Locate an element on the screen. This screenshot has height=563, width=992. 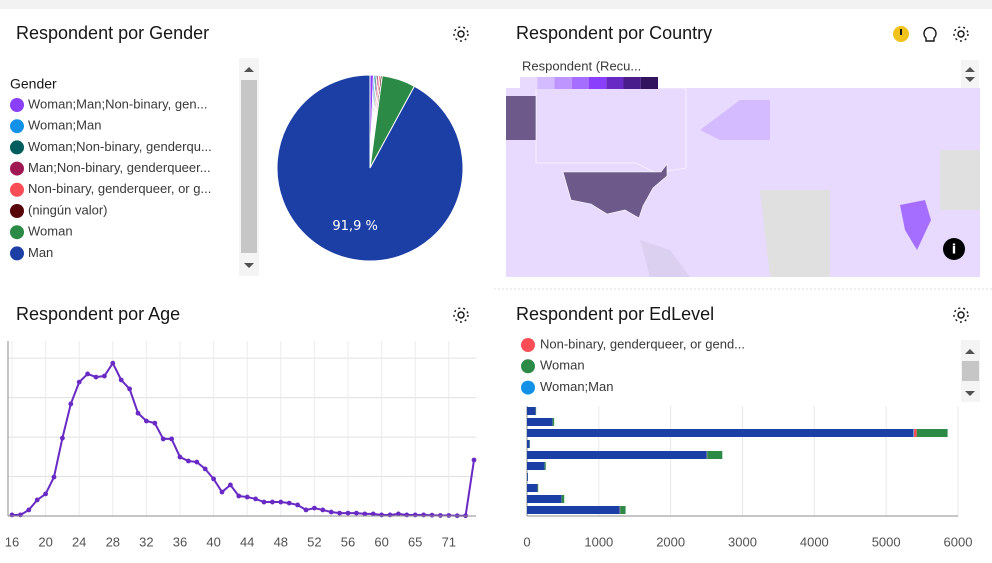
svg-text: i is located at coordinates (954, 250).